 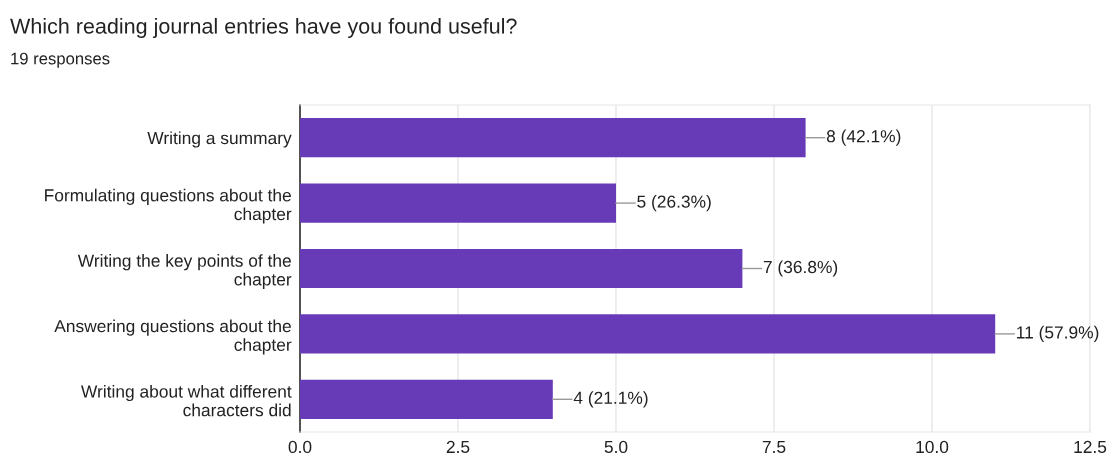 What do you see at coordinates (263, 28) in the screenshot?
I see `chart-title: Which reading journal entries have you found useful?` at bounding box center [263, 28].